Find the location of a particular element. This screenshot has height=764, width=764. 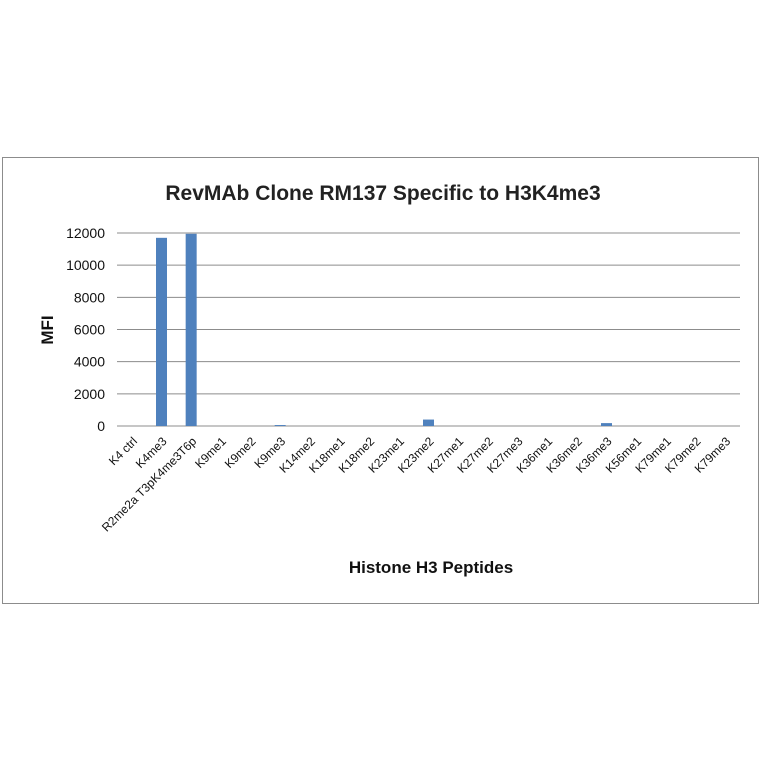

y-tick-label: 0 is located at coordinates (101, 426).